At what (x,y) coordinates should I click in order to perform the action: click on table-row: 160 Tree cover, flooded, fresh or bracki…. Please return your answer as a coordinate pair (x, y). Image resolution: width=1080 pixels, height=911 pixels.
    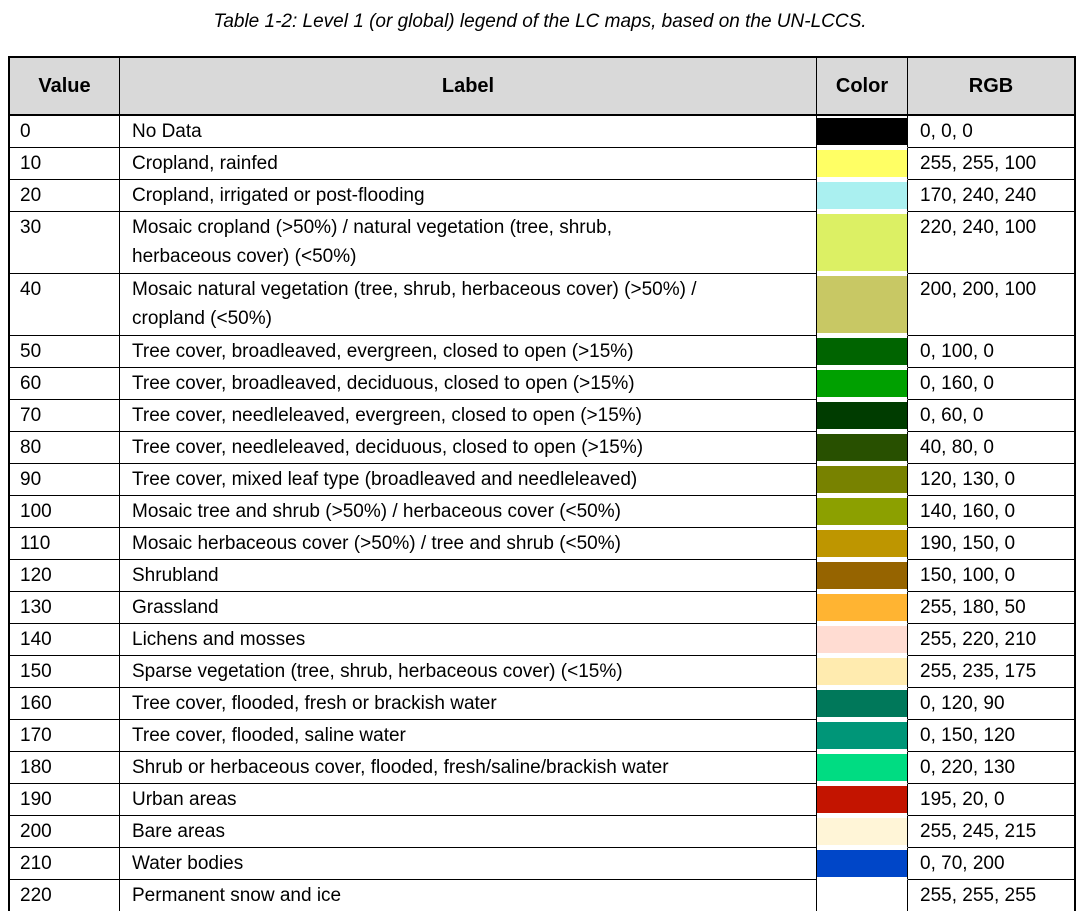
    Looking at the image, I should click on (542, 704).